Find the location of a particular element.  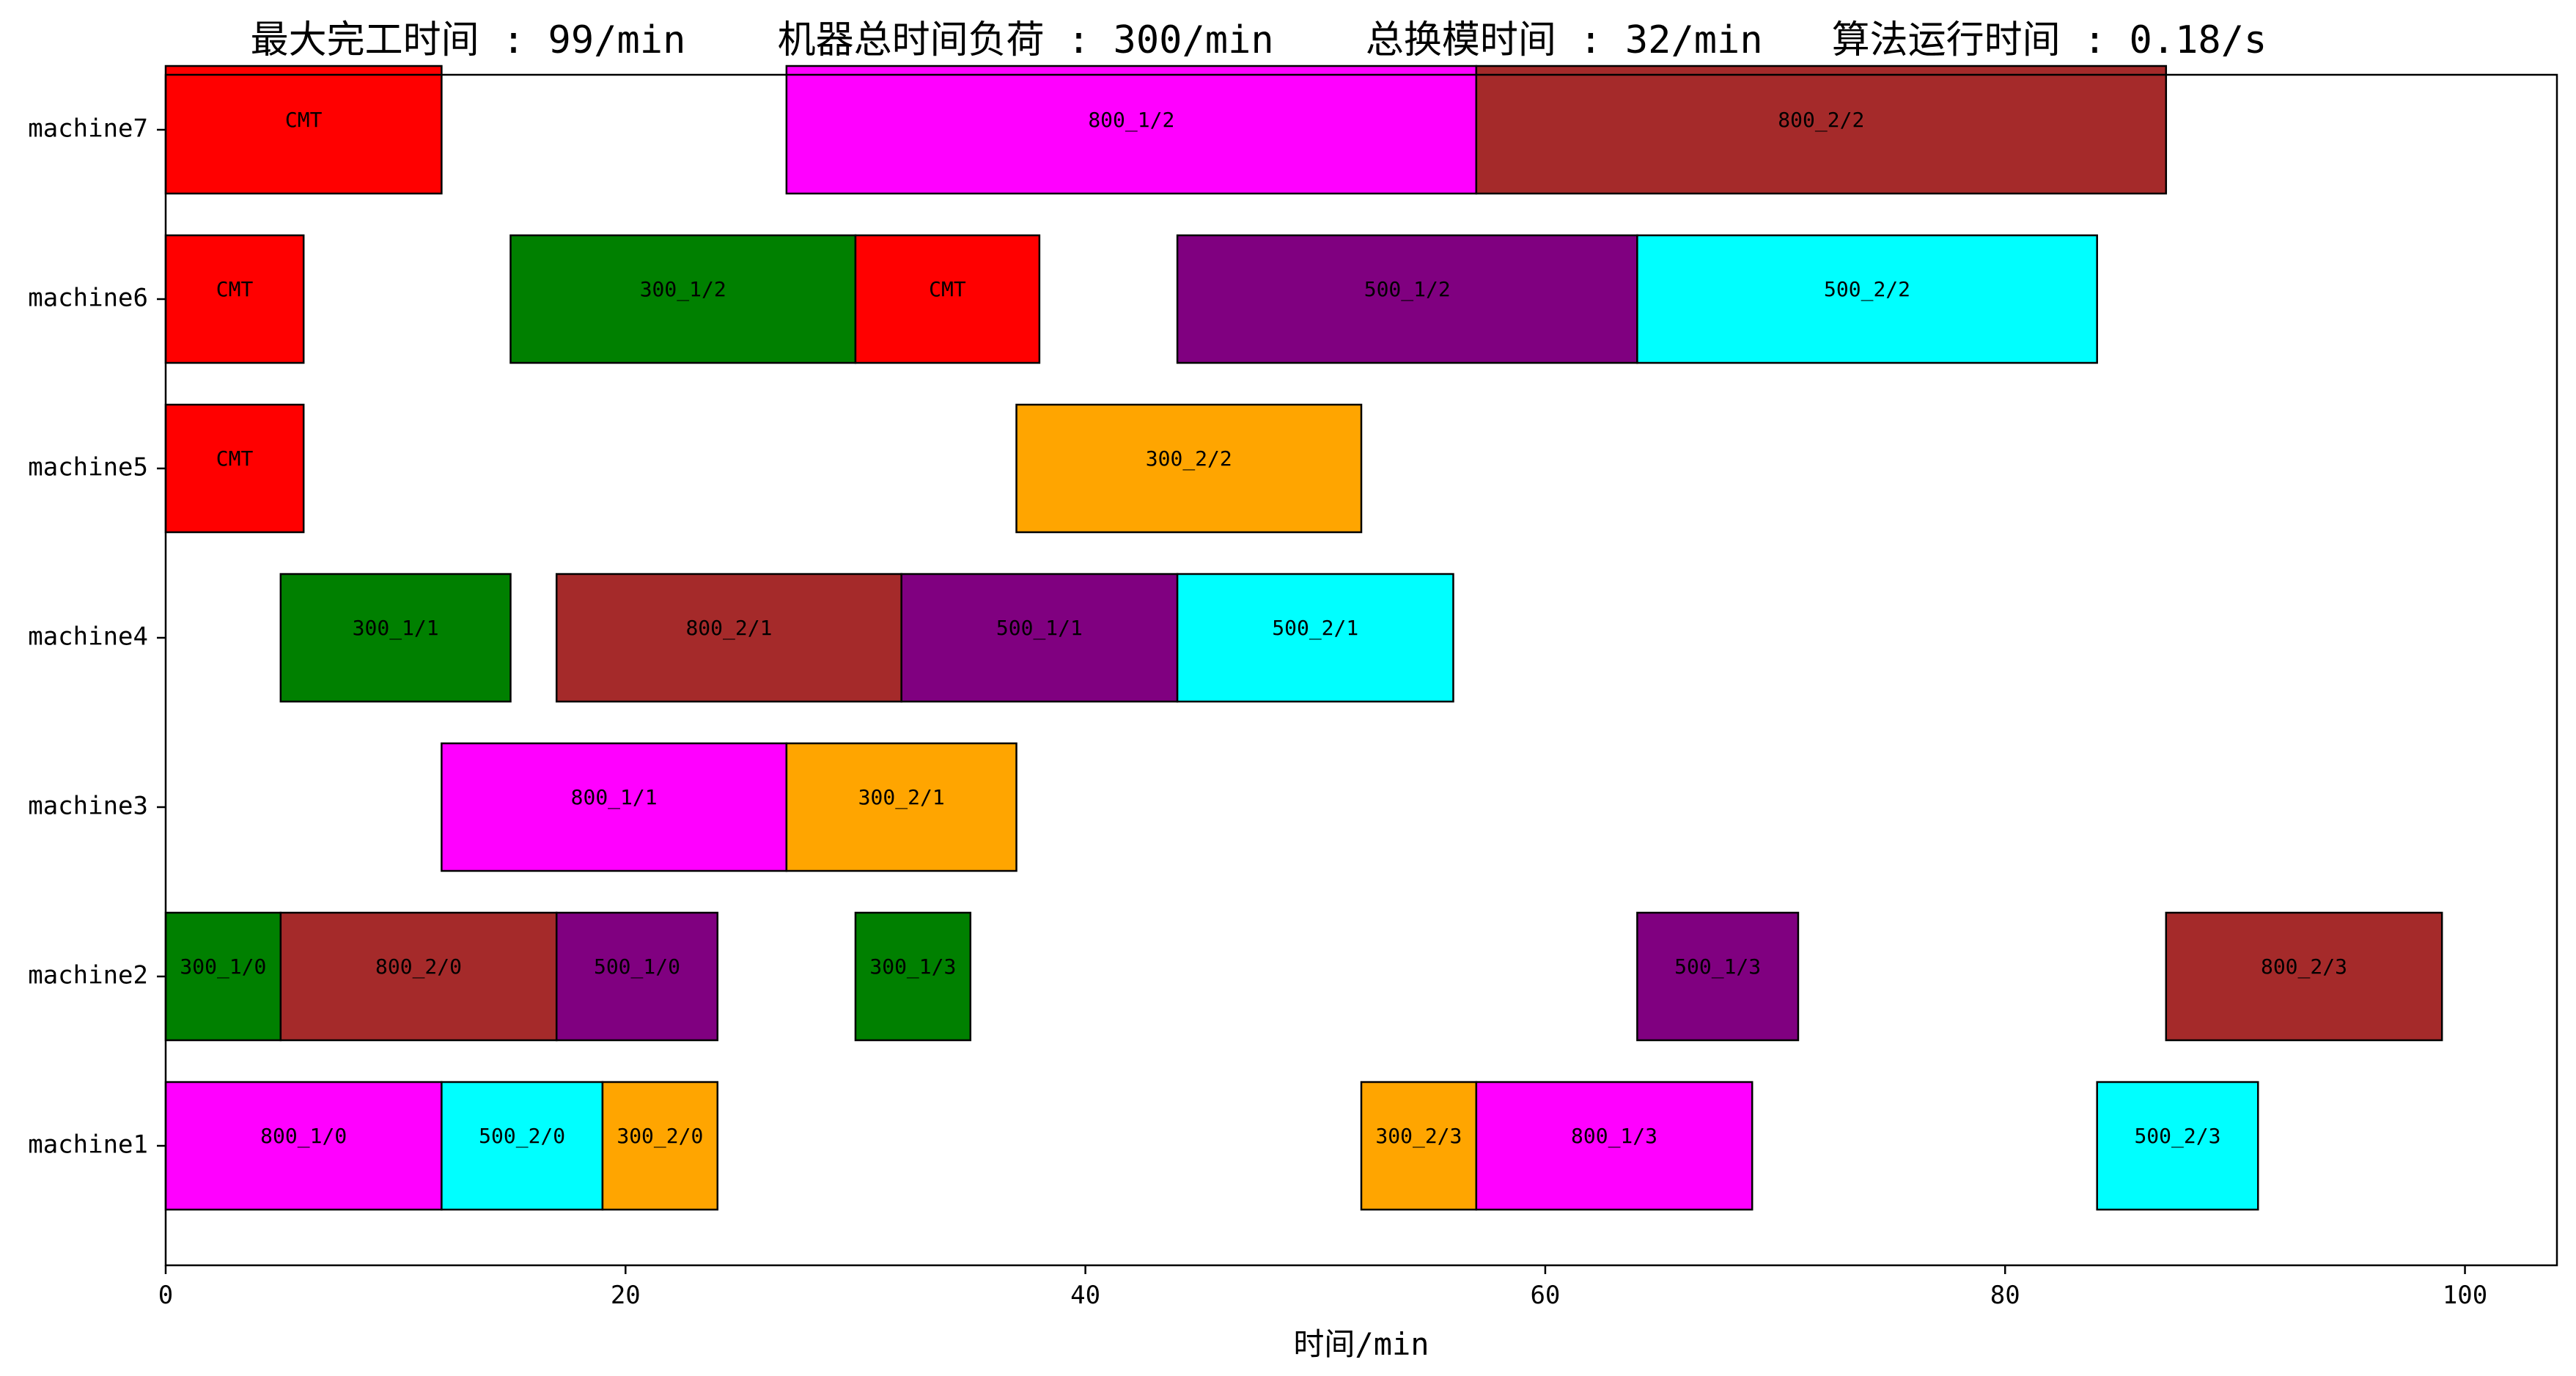

task-bar-label: 300_1/2 is located at coordinates (683, 289).